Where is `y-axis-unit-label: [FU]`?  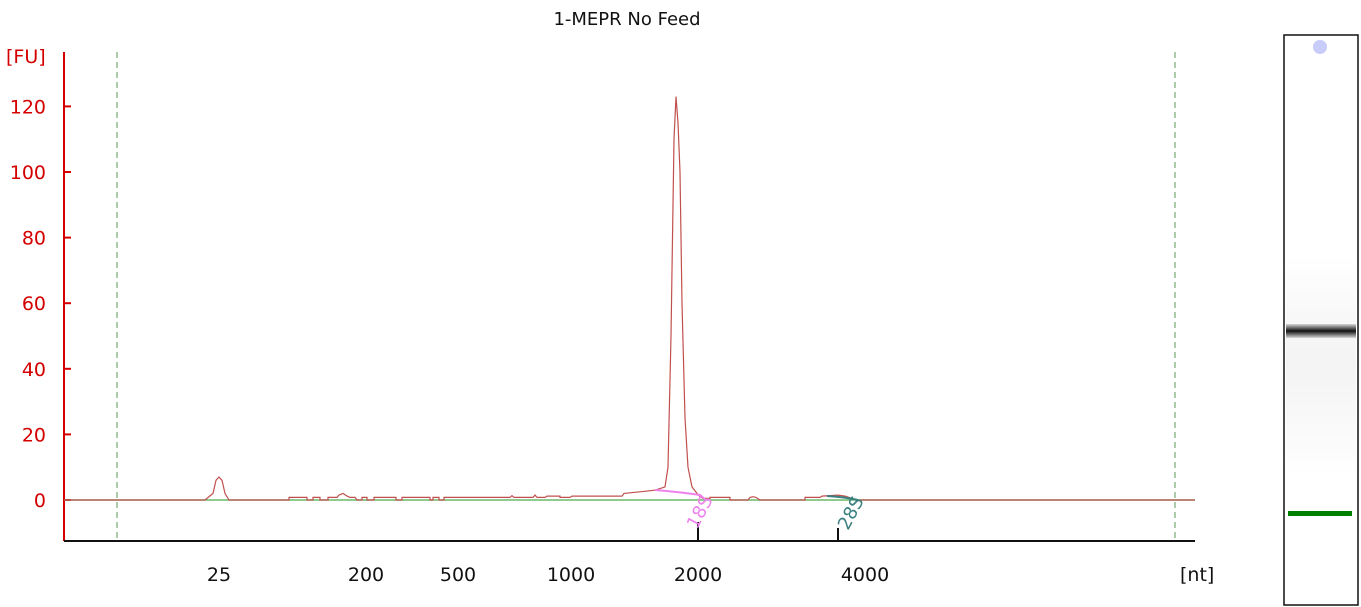
y-axis-unit-label: [FU] is located at coordinates (26, 57).